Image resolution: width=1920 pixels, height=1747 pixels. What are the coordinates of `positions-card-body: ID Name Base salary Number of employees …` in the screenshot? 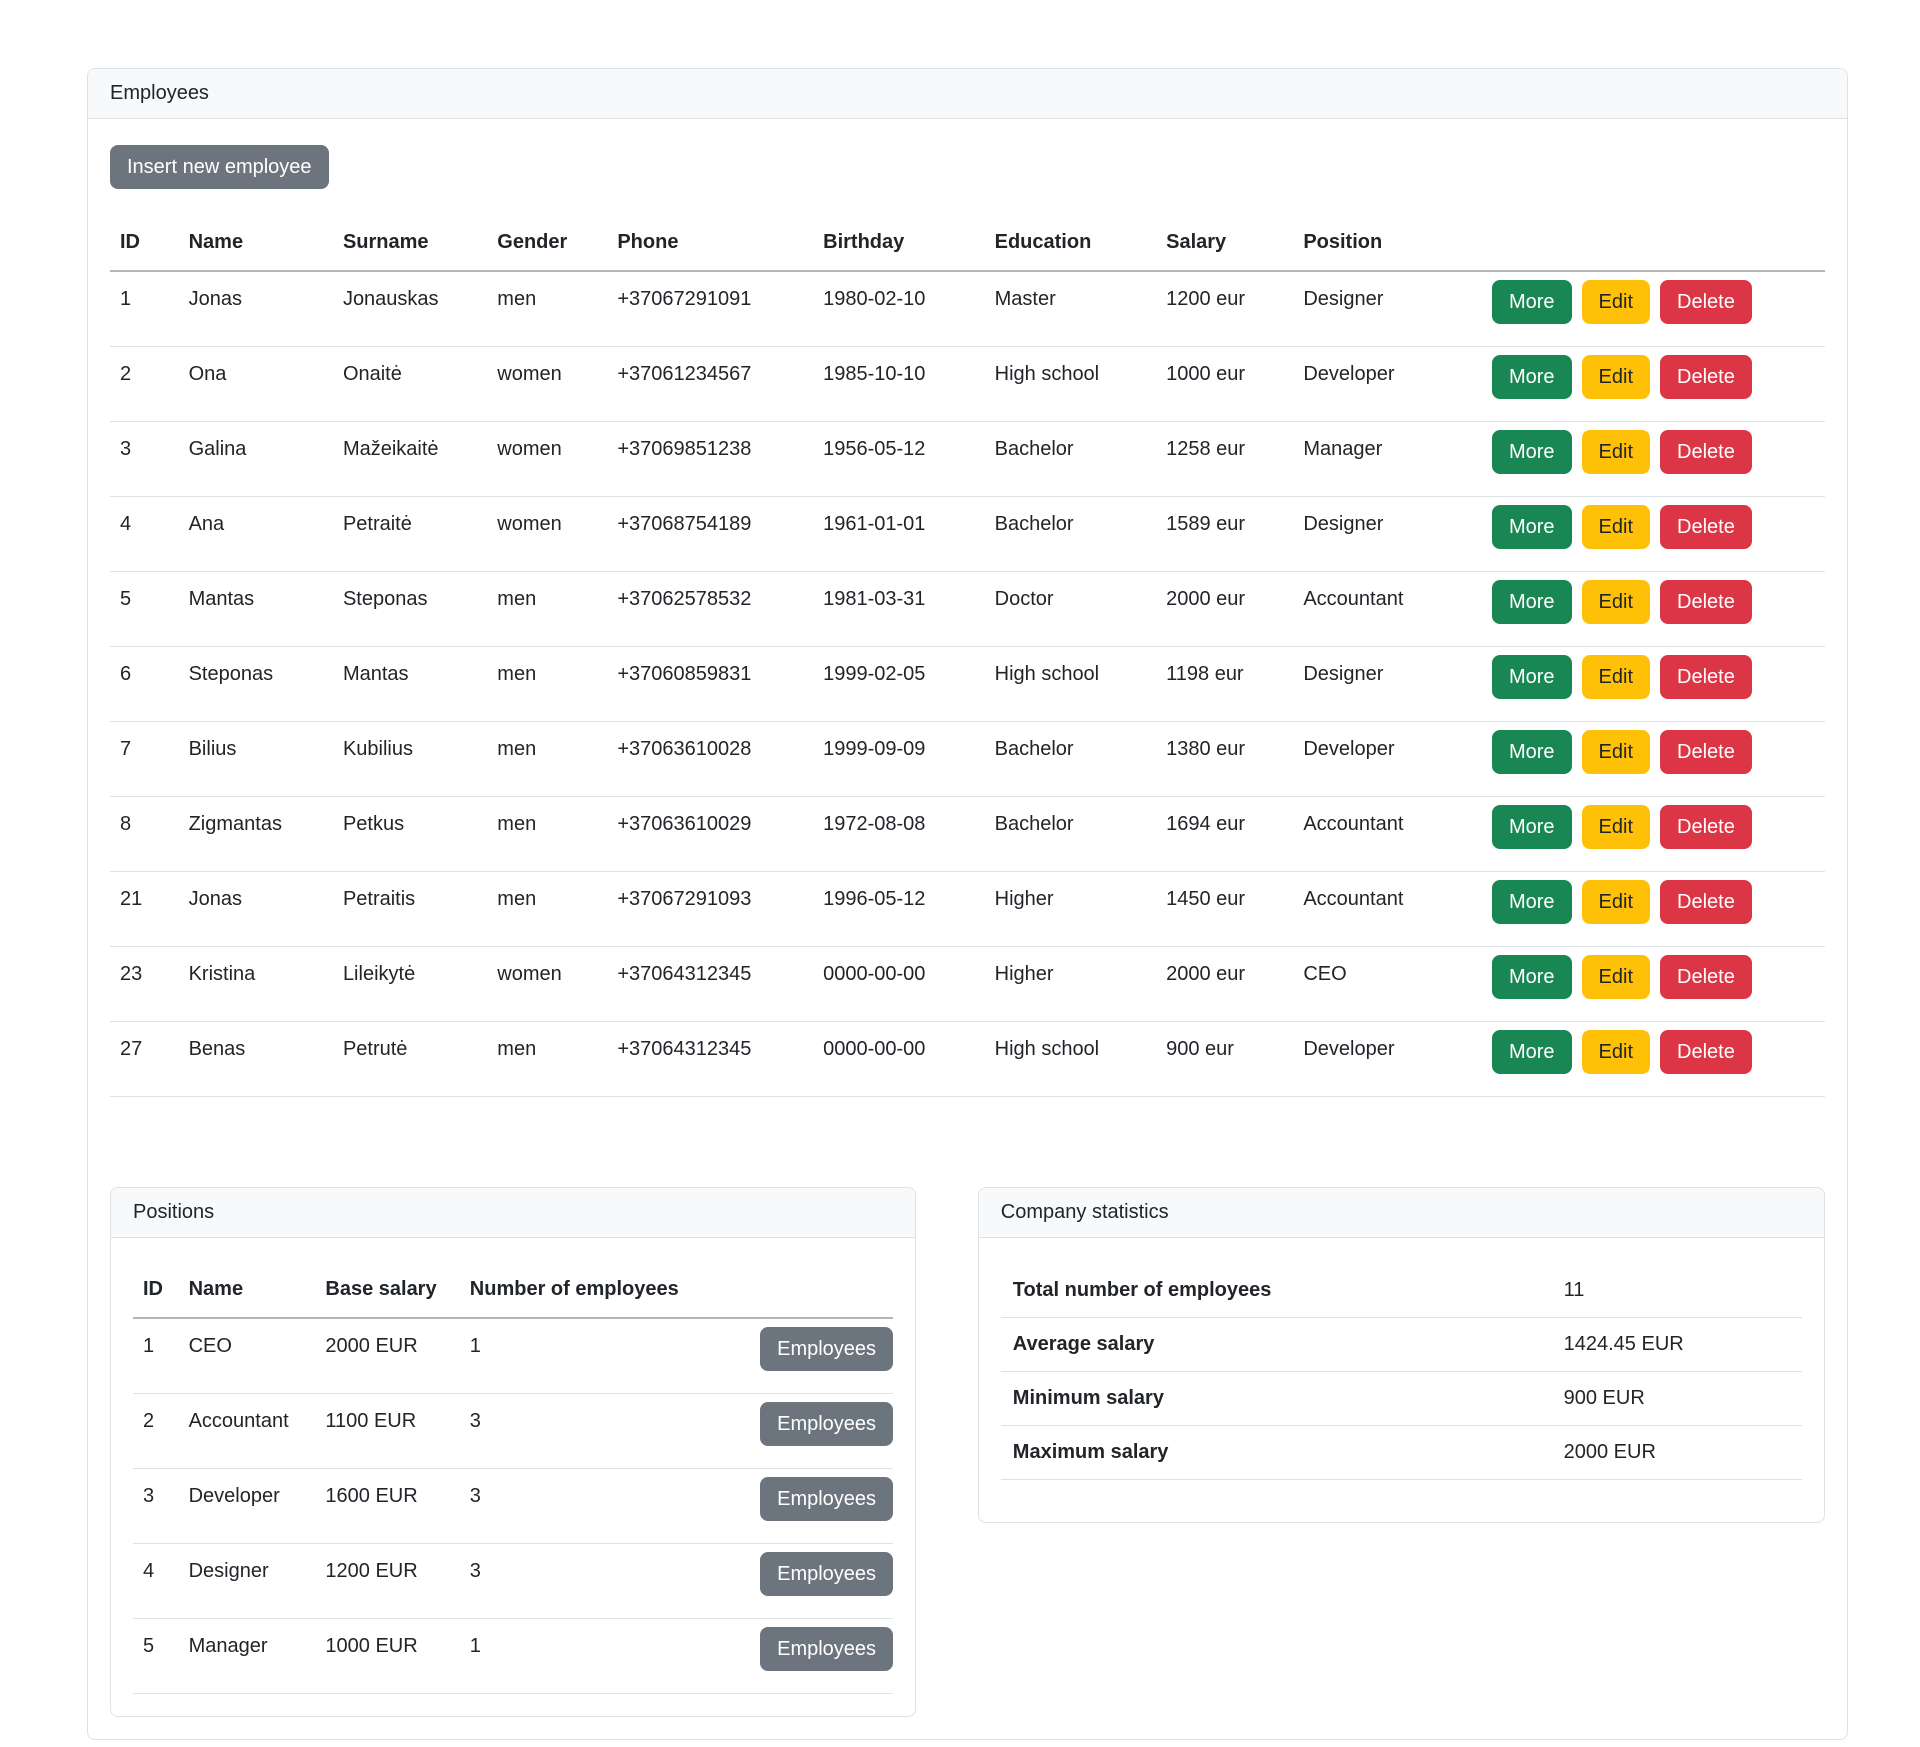 It's located at (513, 1477).